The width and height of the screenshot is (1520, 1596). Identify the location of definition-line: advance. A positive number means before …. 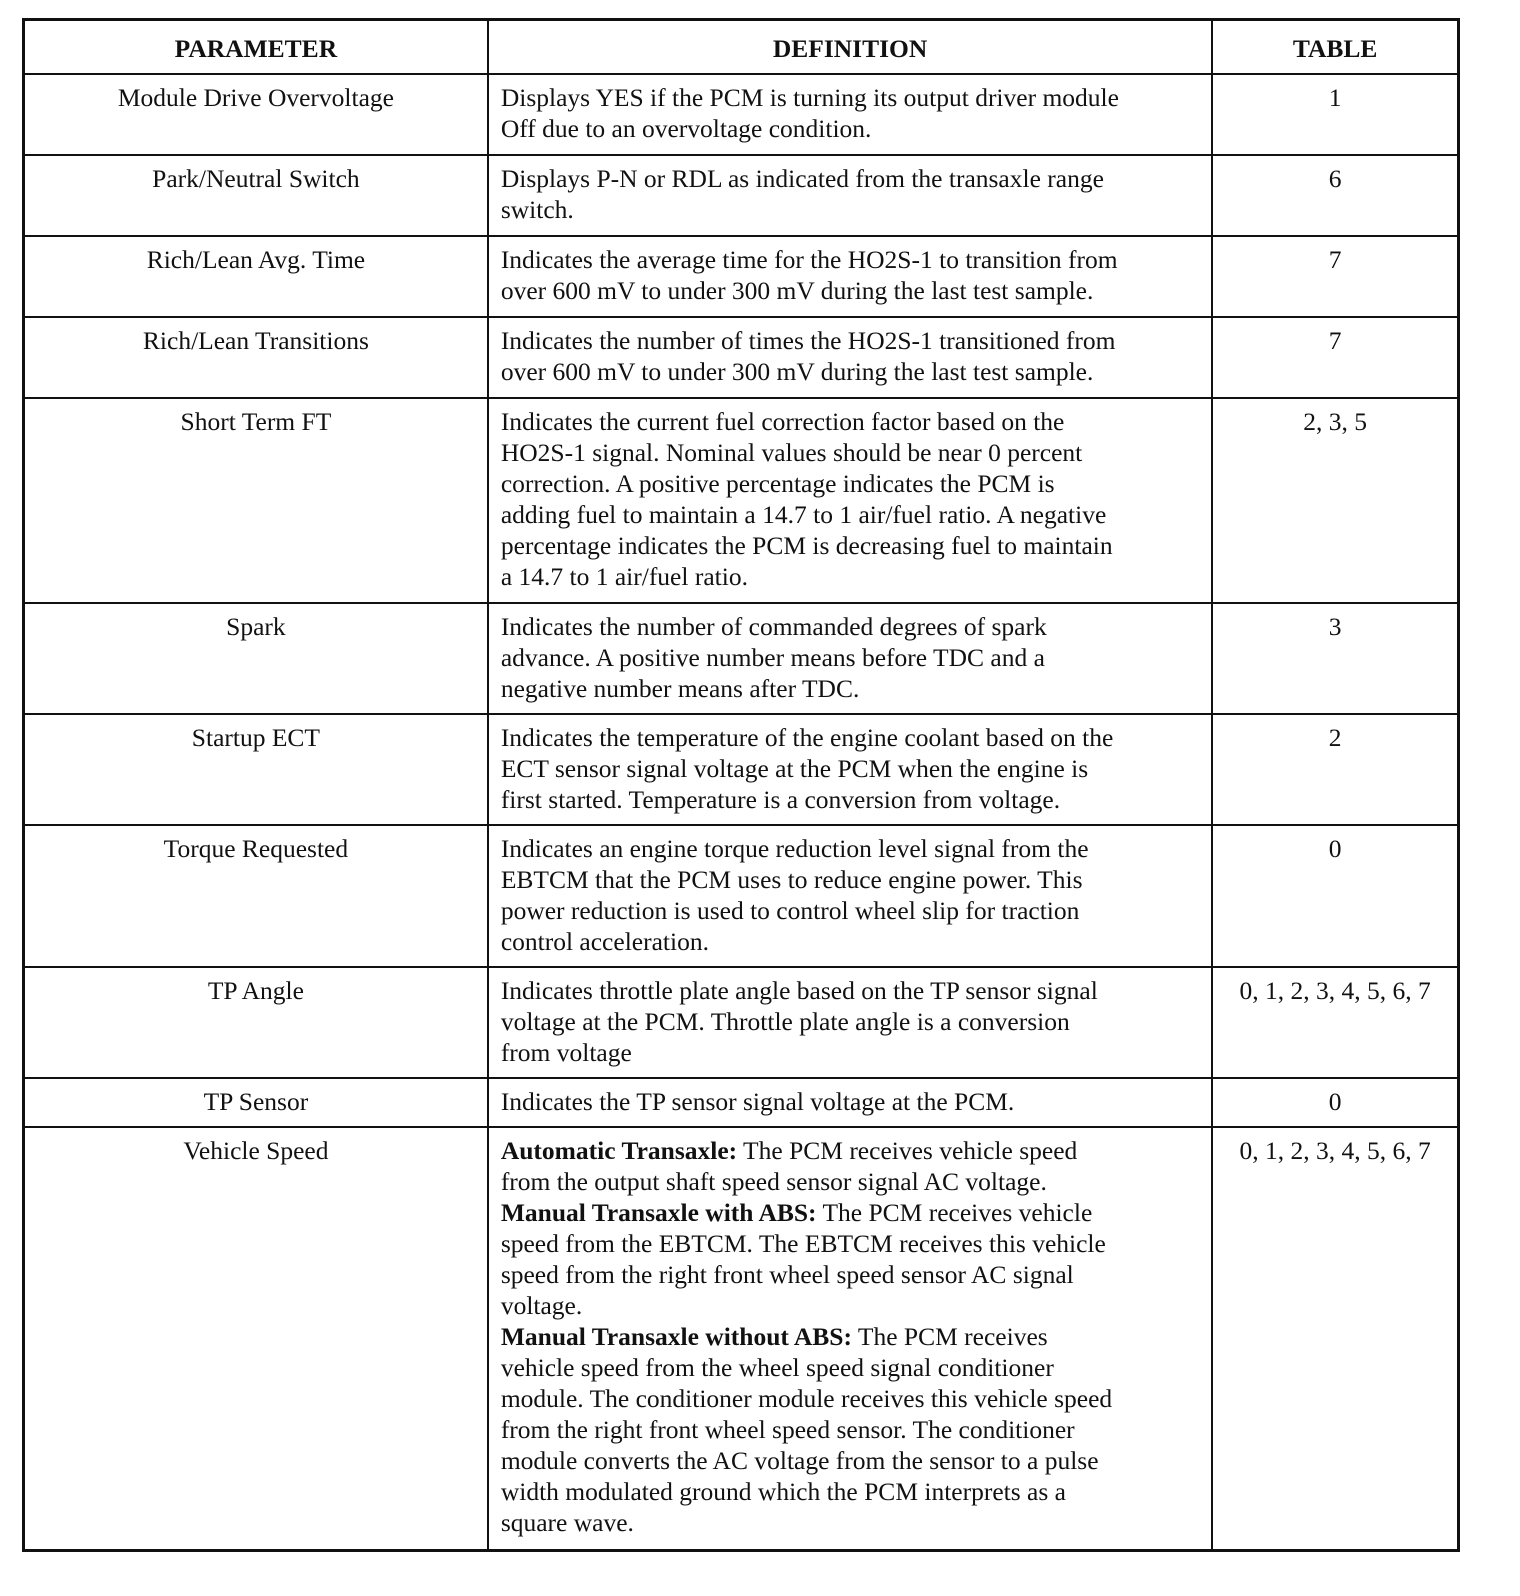
(850, 657).